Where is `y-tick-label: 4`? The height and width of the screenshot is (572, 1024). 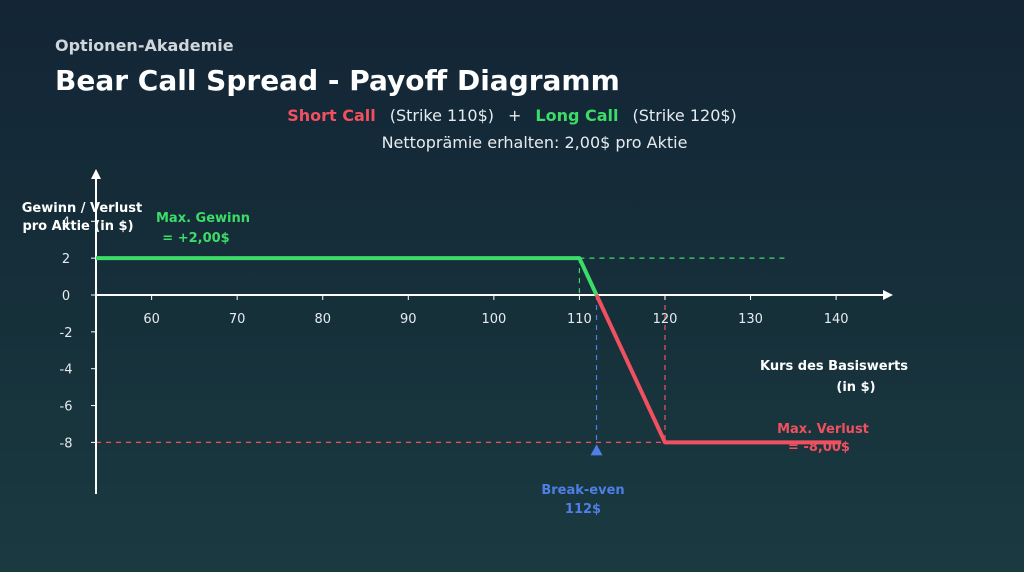
y-tick-label: 4 is located at coordinates (66, 222).